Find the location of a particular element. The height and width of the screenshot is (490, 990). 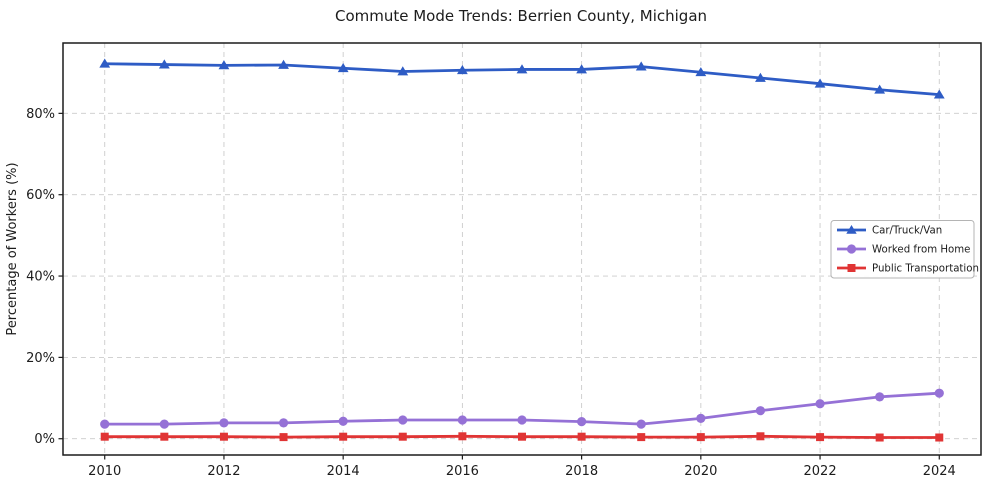

y-tick-label: 60% is located at coordinates (40, 195).